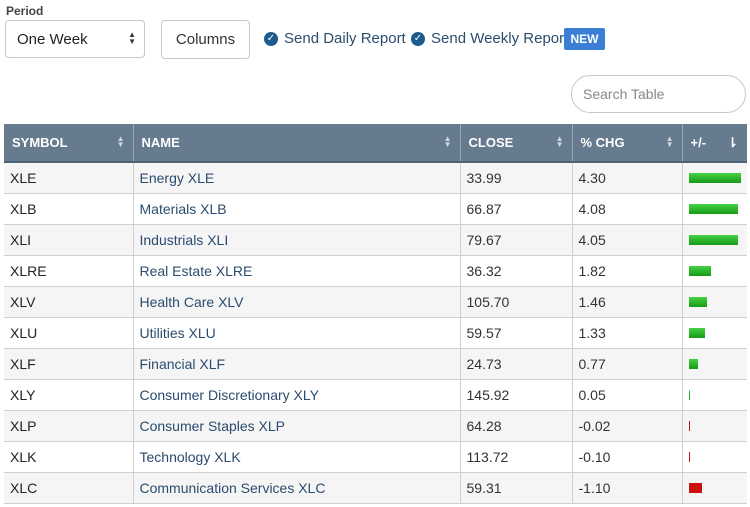 The width and height of the screenshot is (750, 507). Describe the element at coordinates (516, 178) in the screenshot. I see `close-cell: 33.99` at that location.